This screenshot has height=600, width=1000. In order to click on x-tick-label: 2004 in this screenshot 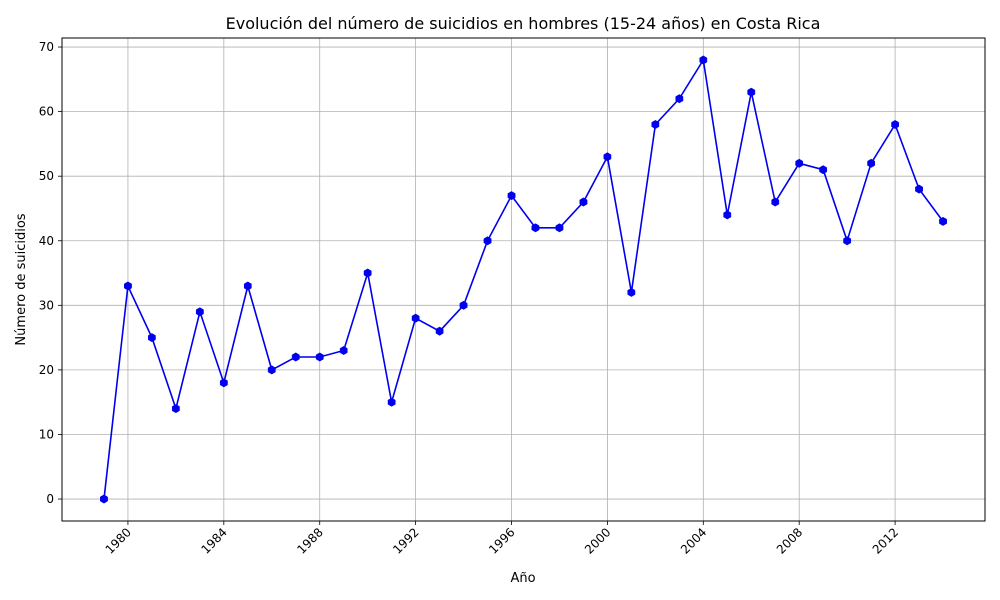, I will do `click(693, 540)`.